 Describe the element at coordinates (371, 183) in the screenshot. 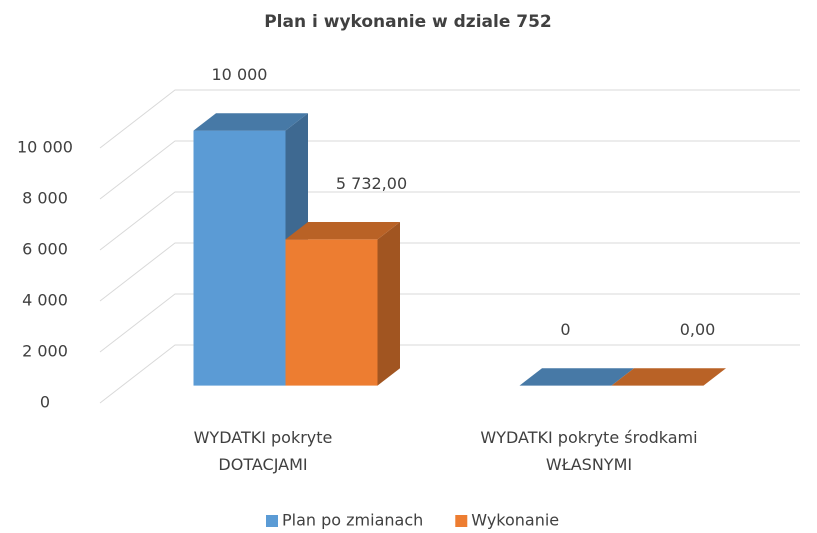

I see `value-label: 5 732,00` at that location.